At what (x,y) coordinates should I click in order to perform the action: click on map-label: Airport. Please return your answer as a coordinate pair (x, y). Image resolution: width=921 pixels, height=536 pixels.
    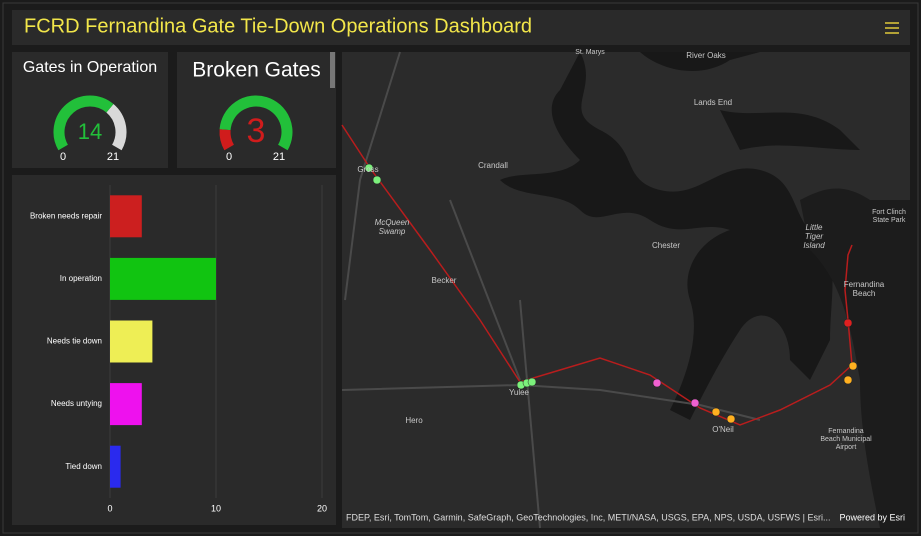
    Looking at the image, I should click on (846, 447).